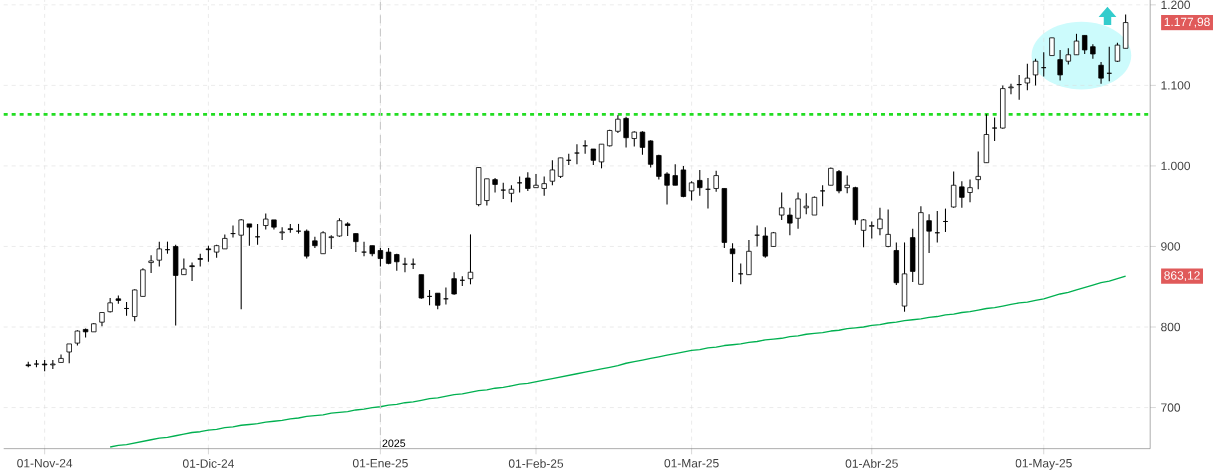 The width and height of the screenshot is (1214, 471). What do you see at coordinates (1176, 85) in the screenshot?
I see `y-tick-label: 1.100` at bounding box center [1176, 85].